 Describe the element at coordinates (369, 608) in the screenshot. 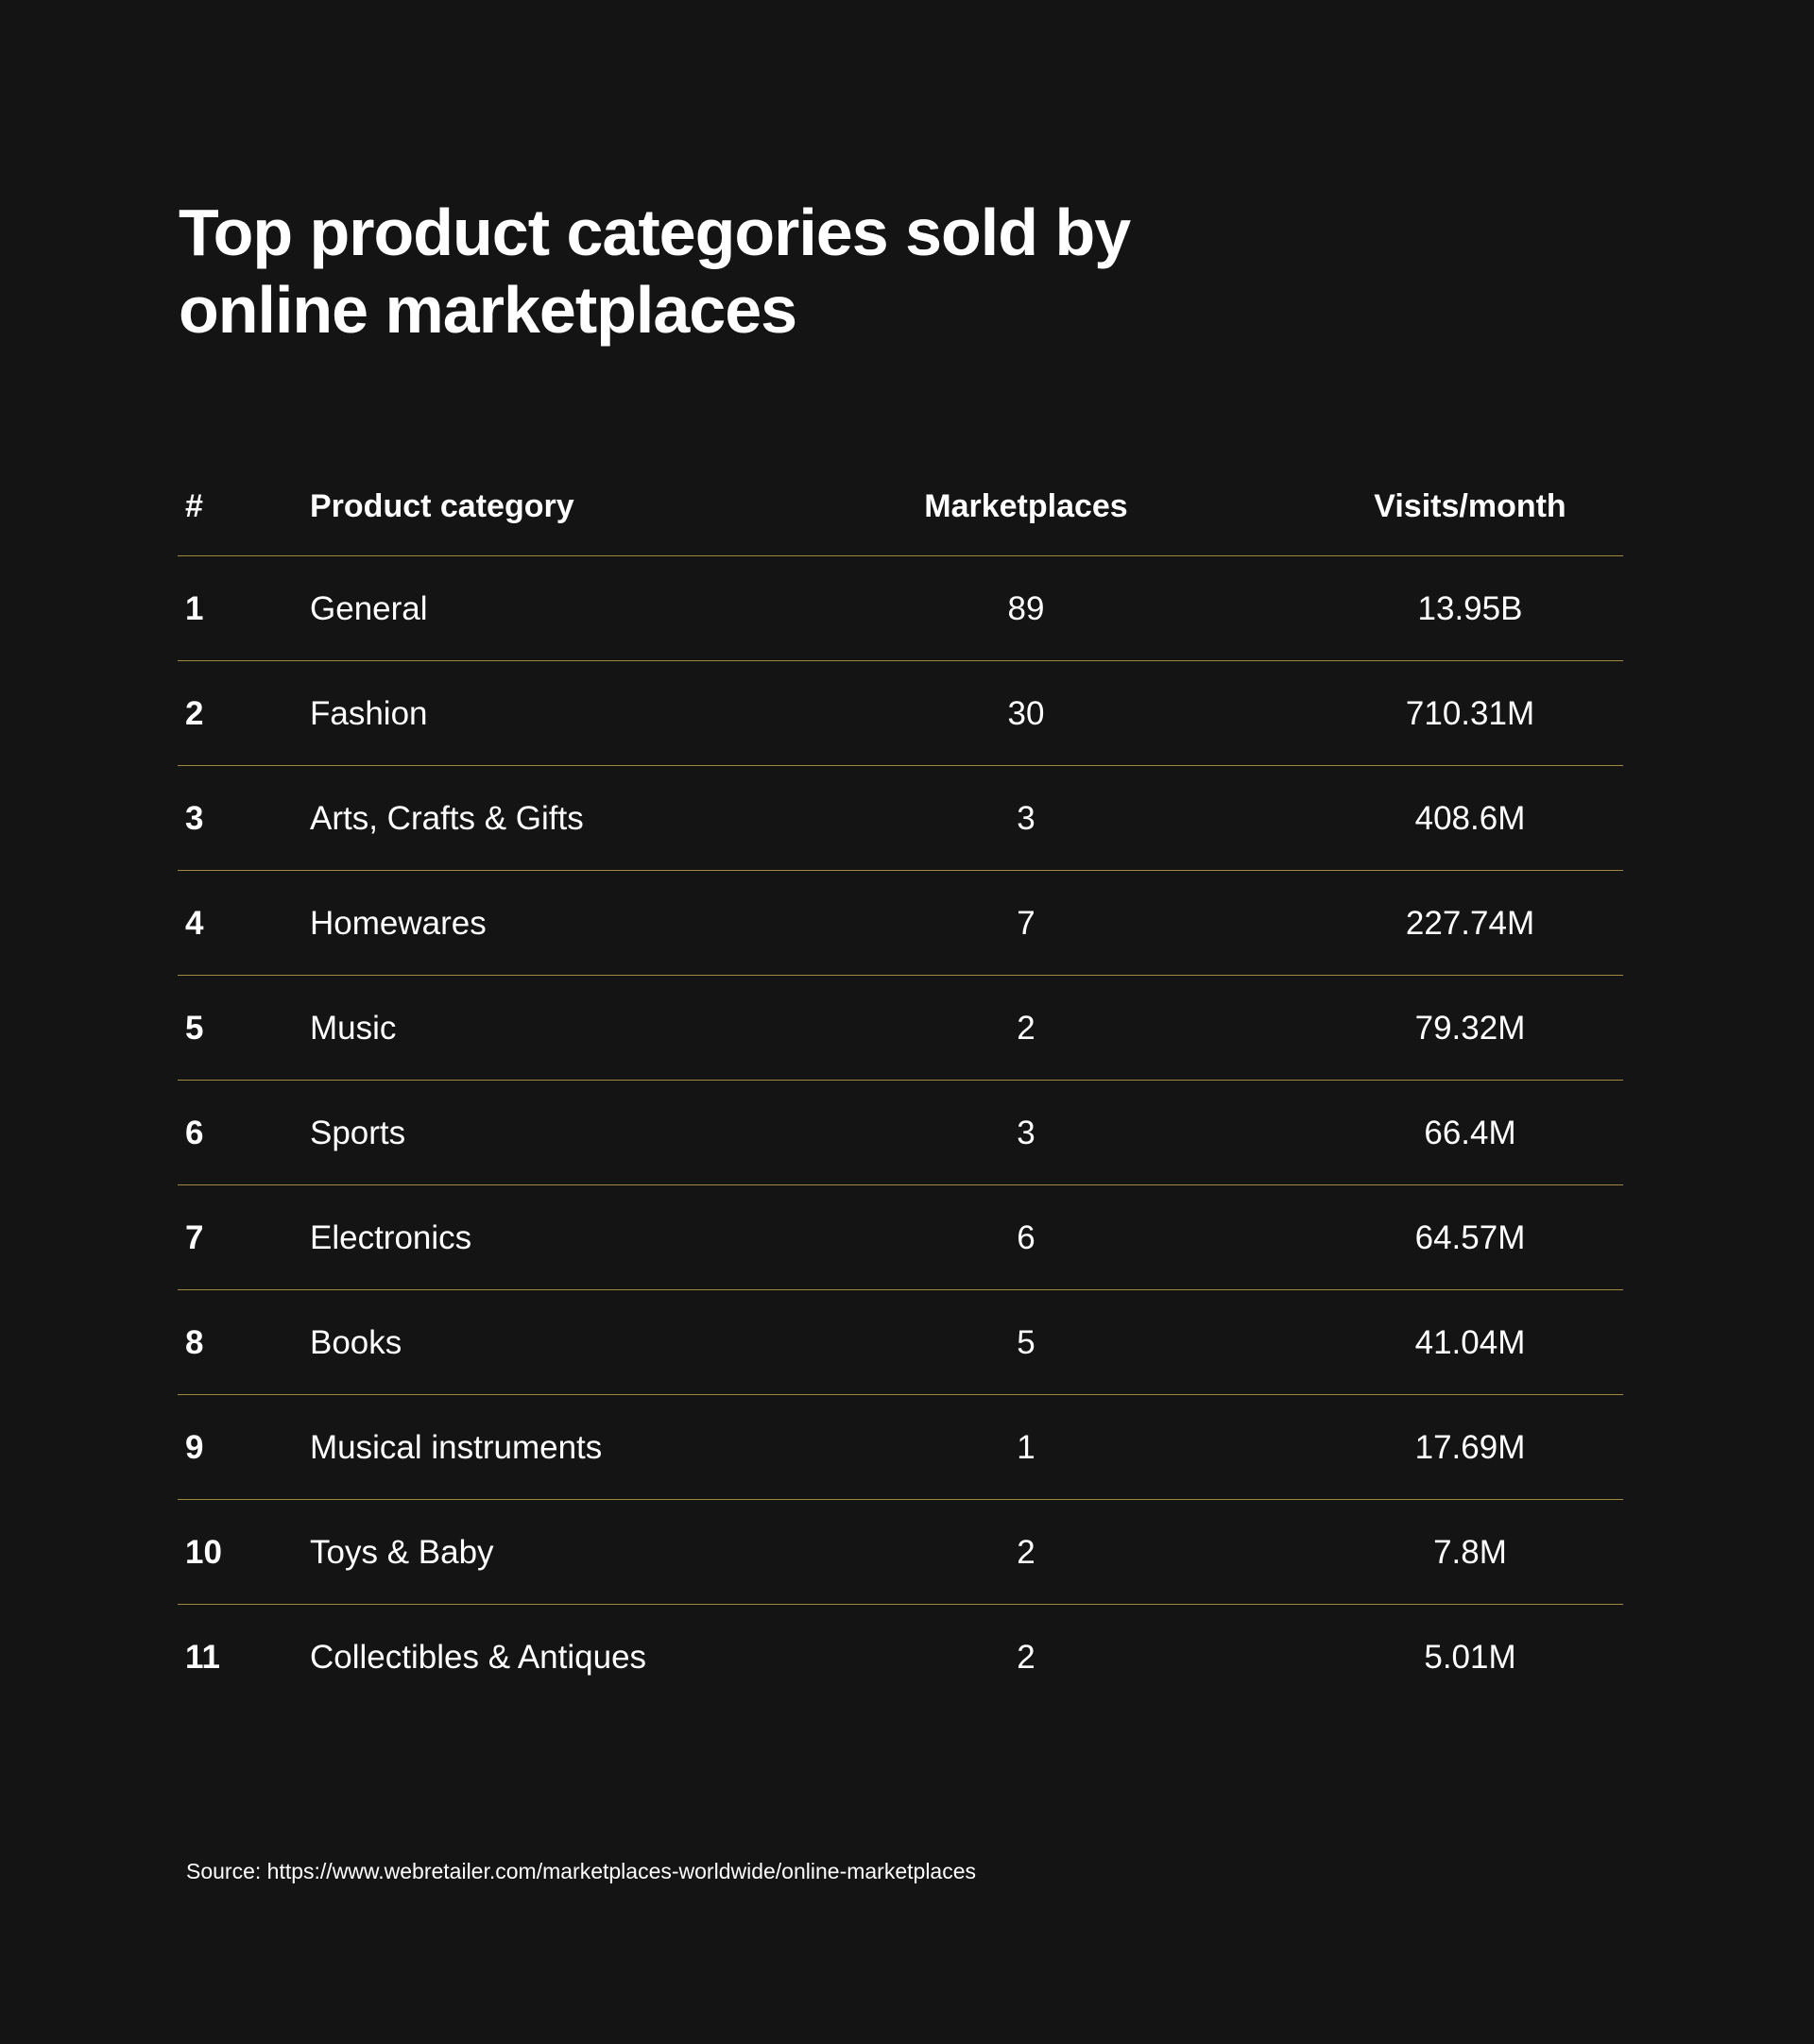

I see `category-cell: General` at that location.